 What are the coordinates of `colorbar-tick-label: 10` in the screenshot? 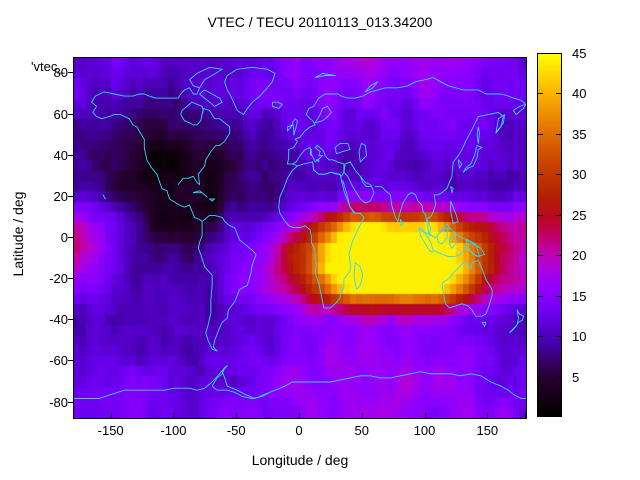 It's located at (579, 337).